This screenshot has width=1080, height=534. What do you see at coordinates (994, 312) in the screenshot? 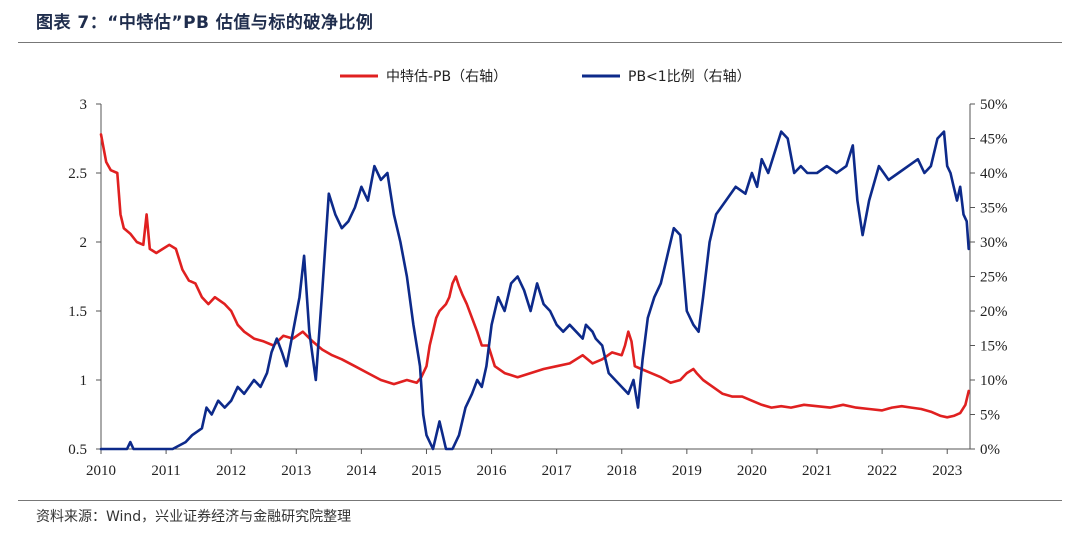
I see `right-tick-label: 20%` at bounding box center [994, 312].